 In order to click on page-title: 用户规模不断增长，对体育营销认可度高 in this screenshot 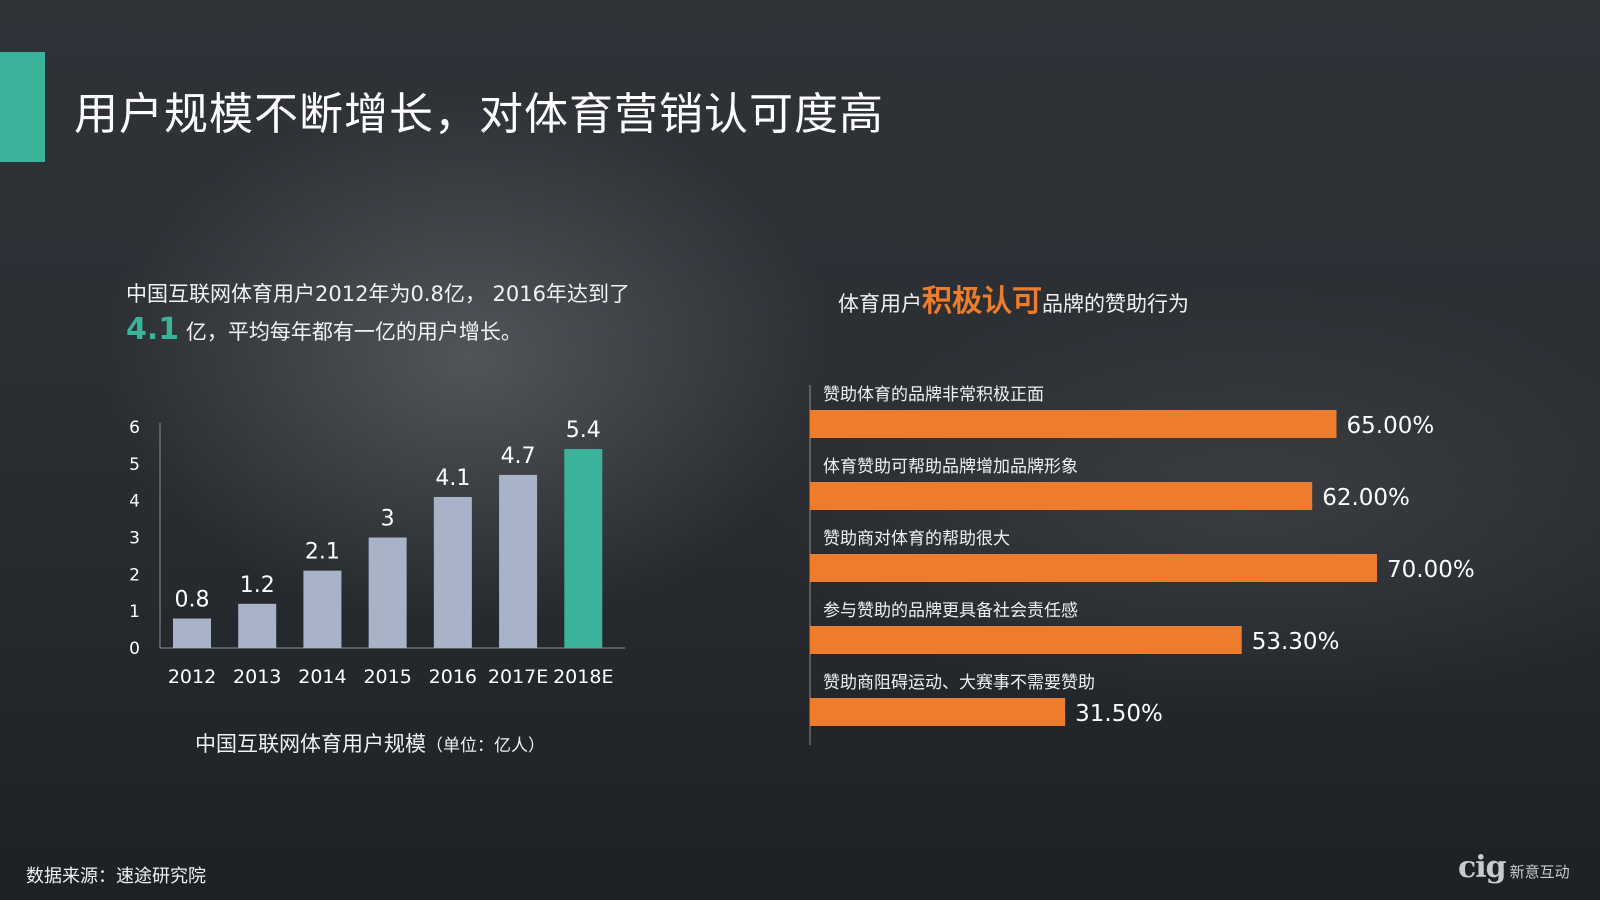, I will do `click(479, 114)`.